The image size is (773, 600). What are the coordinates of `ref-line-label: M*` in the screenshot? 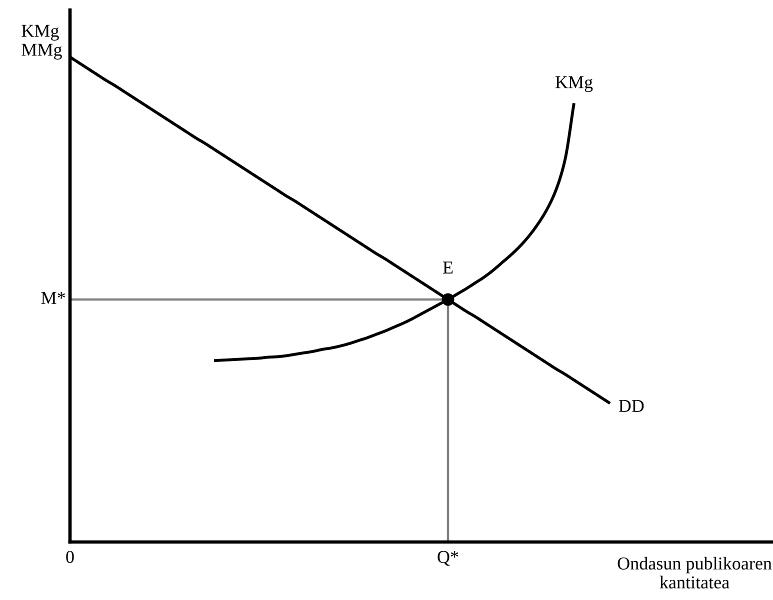 It's located at (53, 298).